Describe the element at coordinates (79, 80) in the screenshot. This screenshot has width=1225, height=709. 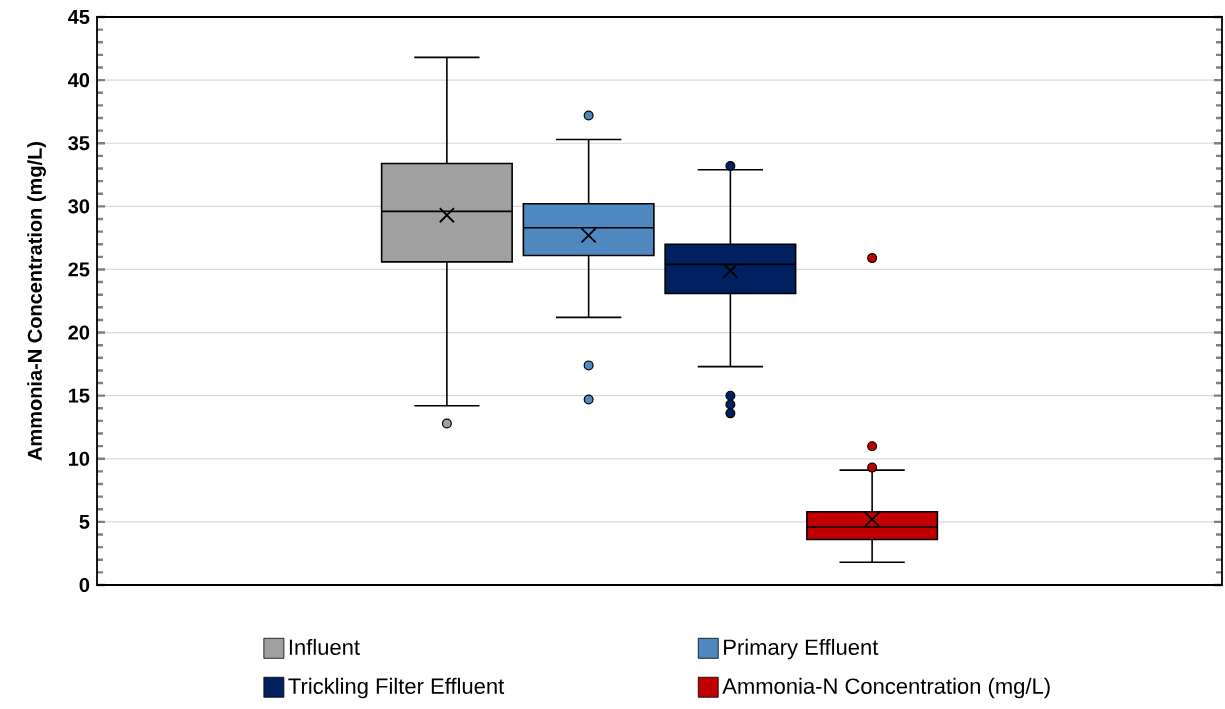
I see `y-tick-label: 40` at that location.